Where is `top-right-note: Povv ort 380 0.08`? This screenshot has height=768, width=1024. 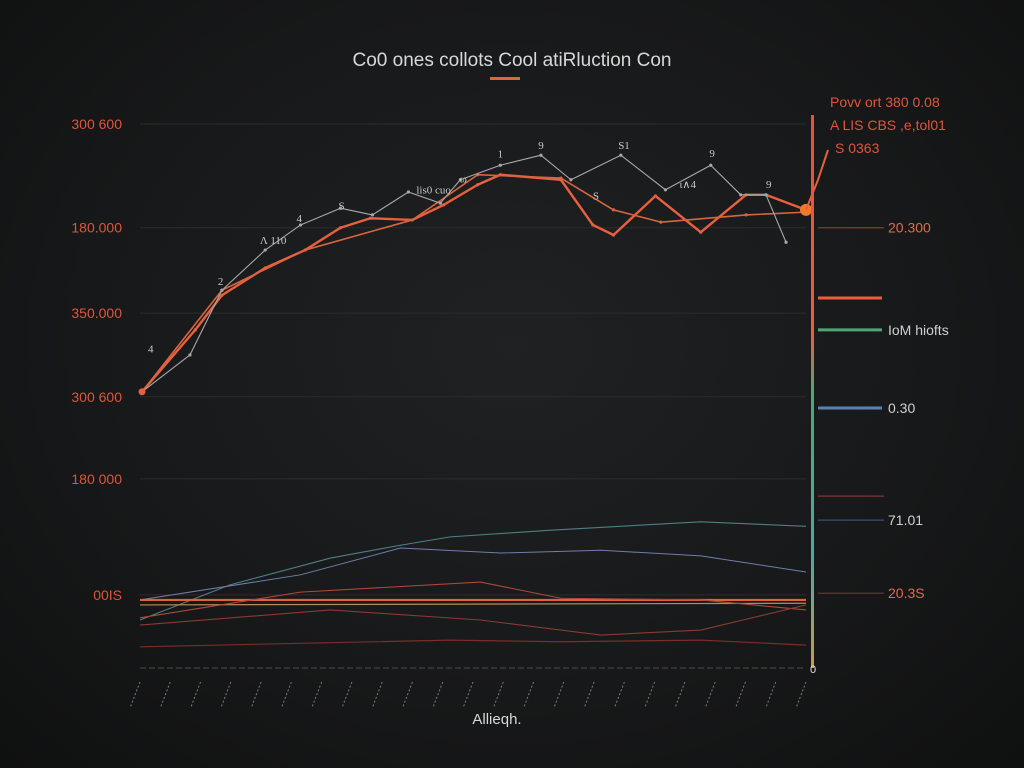
top-right-note: Povv ort 380 0.08 is located at coordinates (885, 102).